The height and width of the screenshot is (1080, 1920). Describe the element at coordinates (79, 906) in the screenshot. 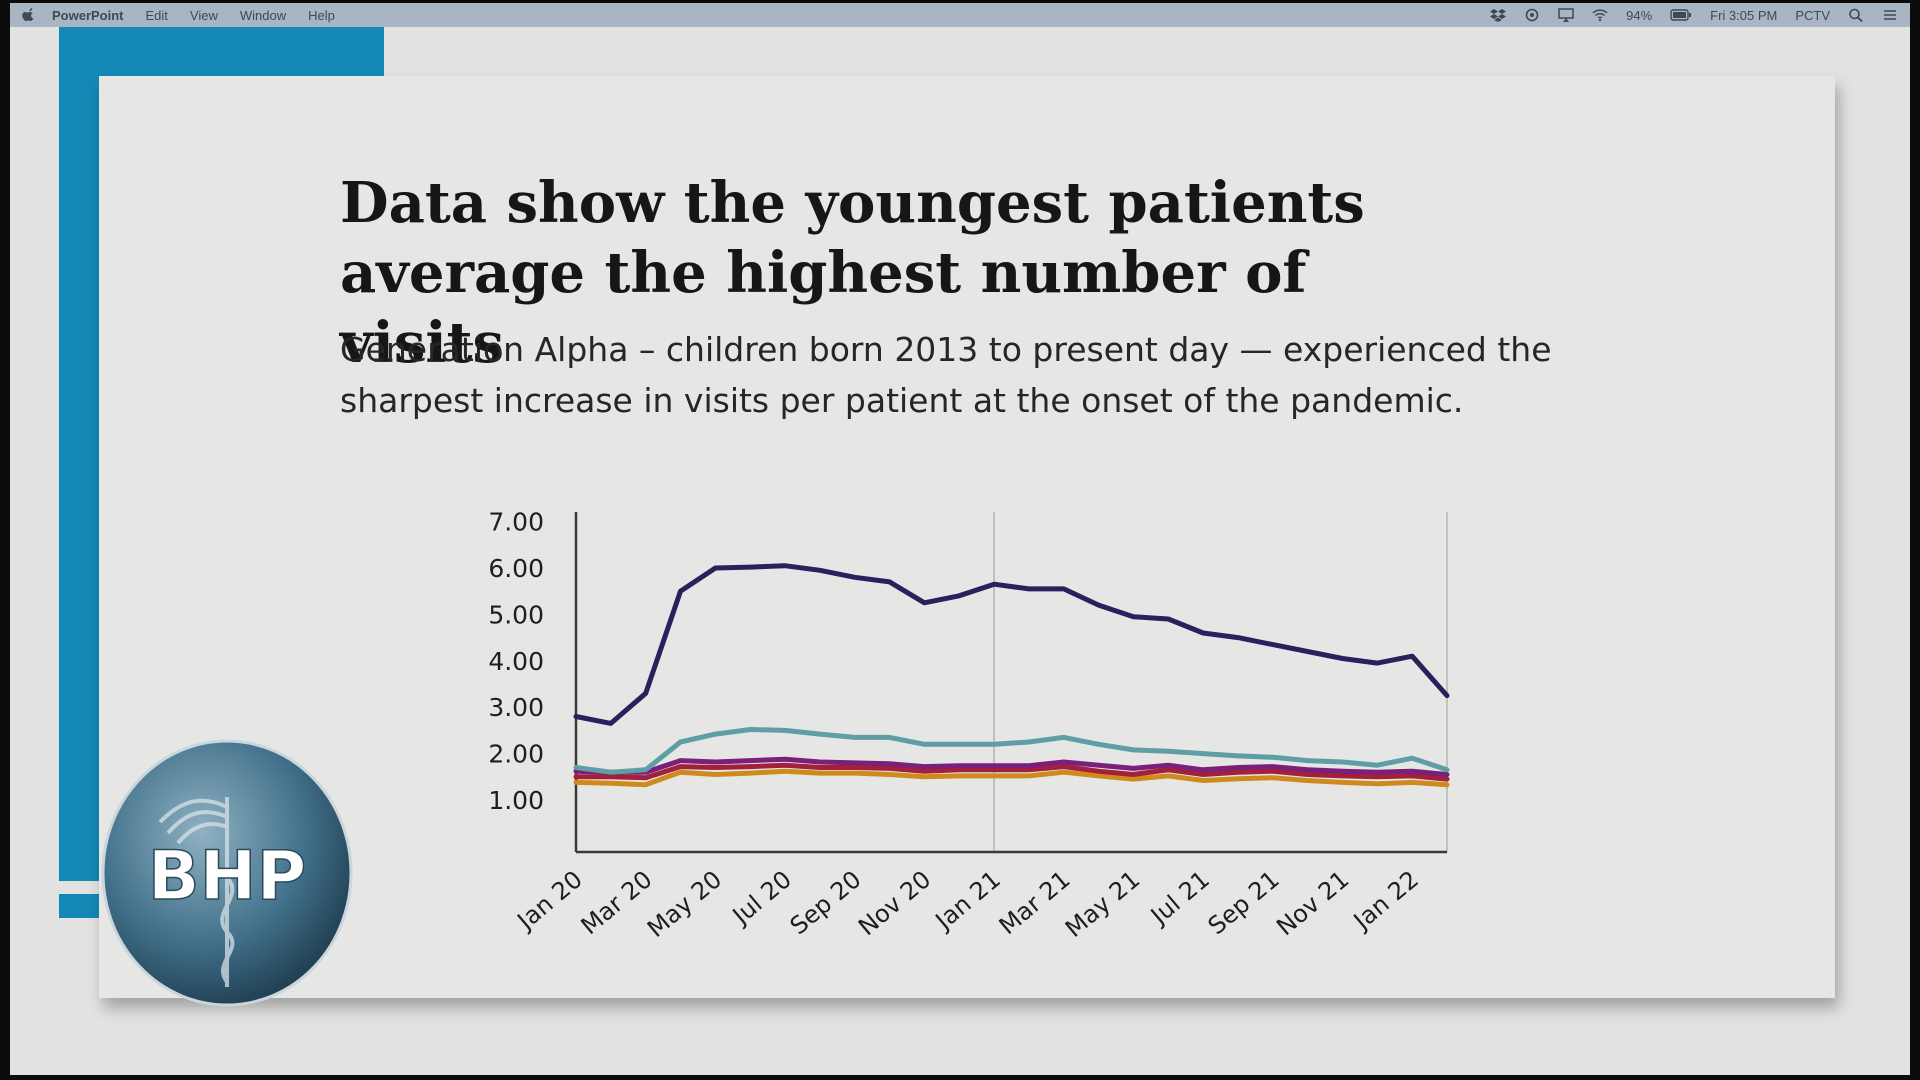

I see `accent-bar-stub` at that location.